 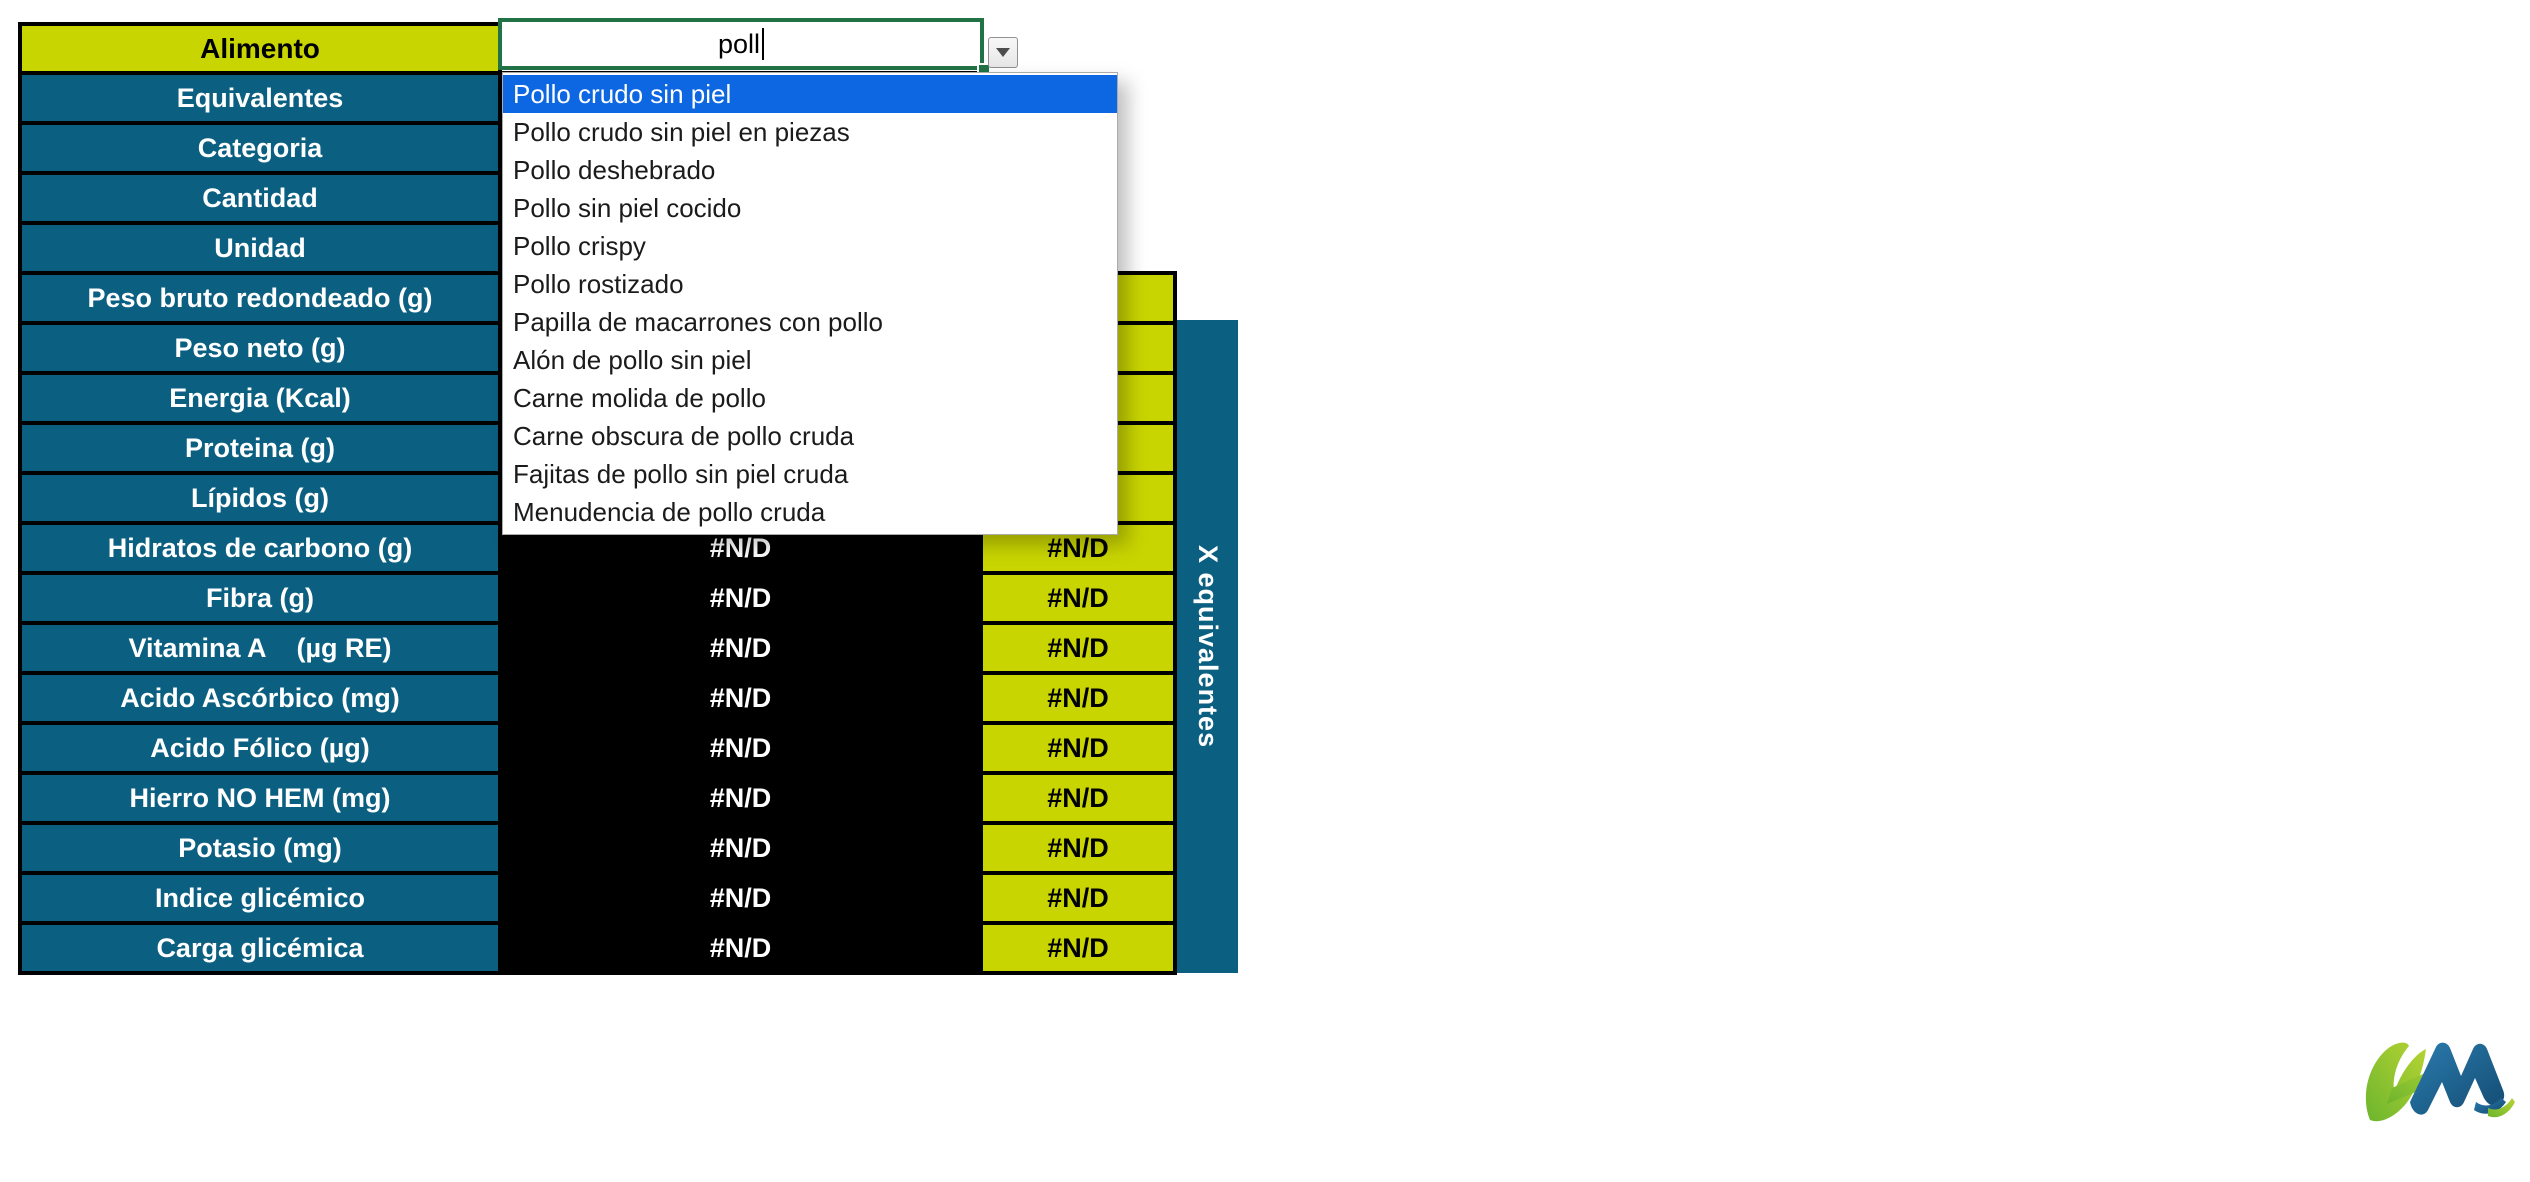 I want to click on dropdown-arrow-button, so click(x=1003, y=52).